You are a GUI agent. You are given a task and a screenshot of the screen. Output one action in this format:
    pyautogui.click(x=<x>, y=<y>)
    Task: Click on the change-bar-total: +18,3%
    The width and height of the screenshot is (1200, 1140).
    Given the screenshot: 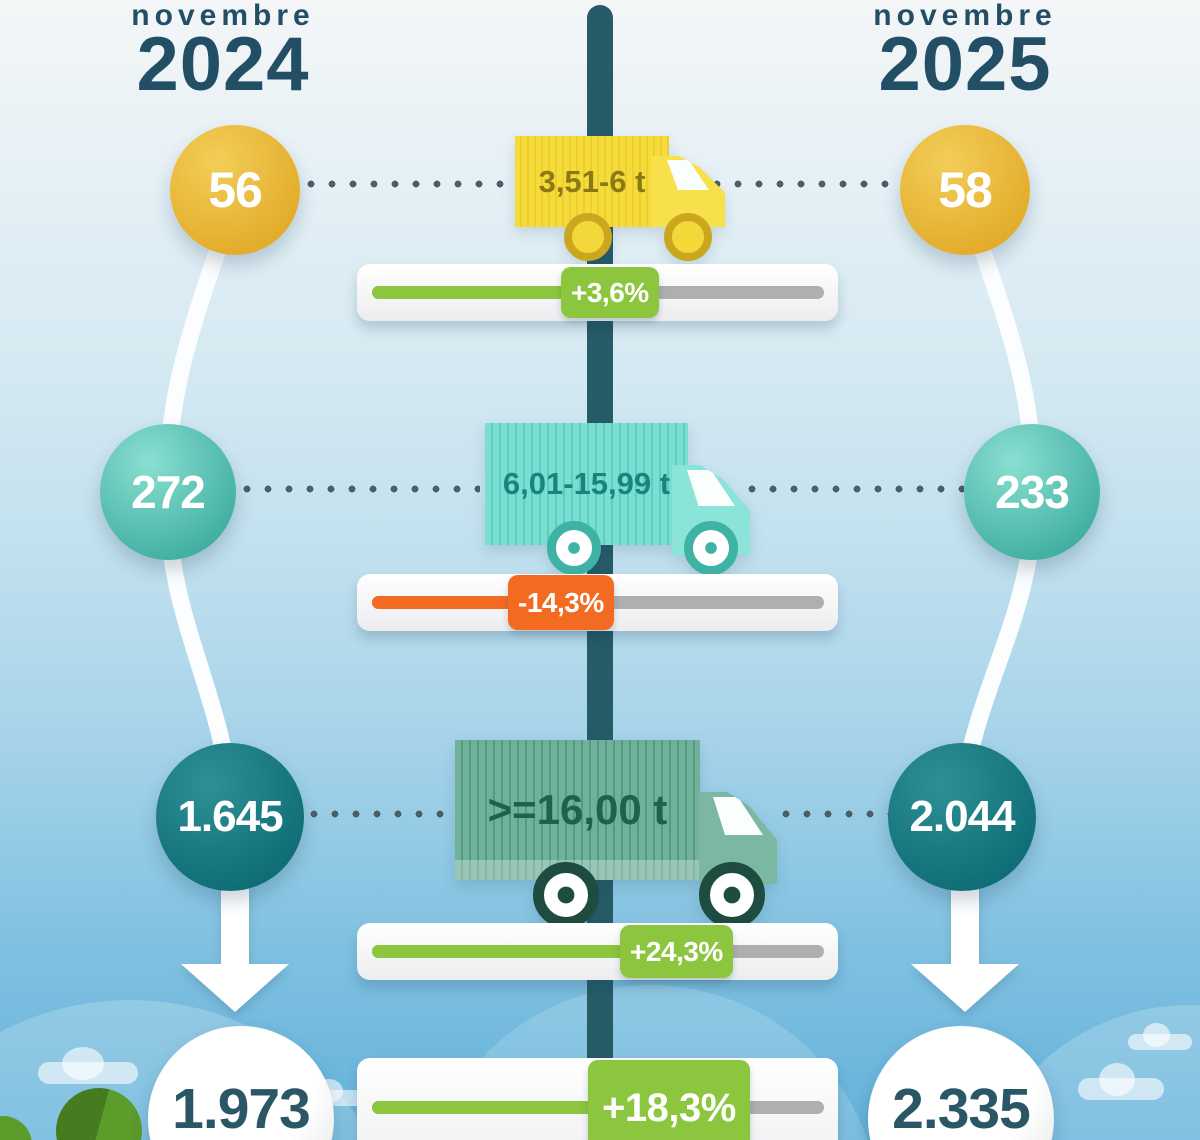 What is the action you would take?
    pyautogui.click(x=597, y=1099)
    